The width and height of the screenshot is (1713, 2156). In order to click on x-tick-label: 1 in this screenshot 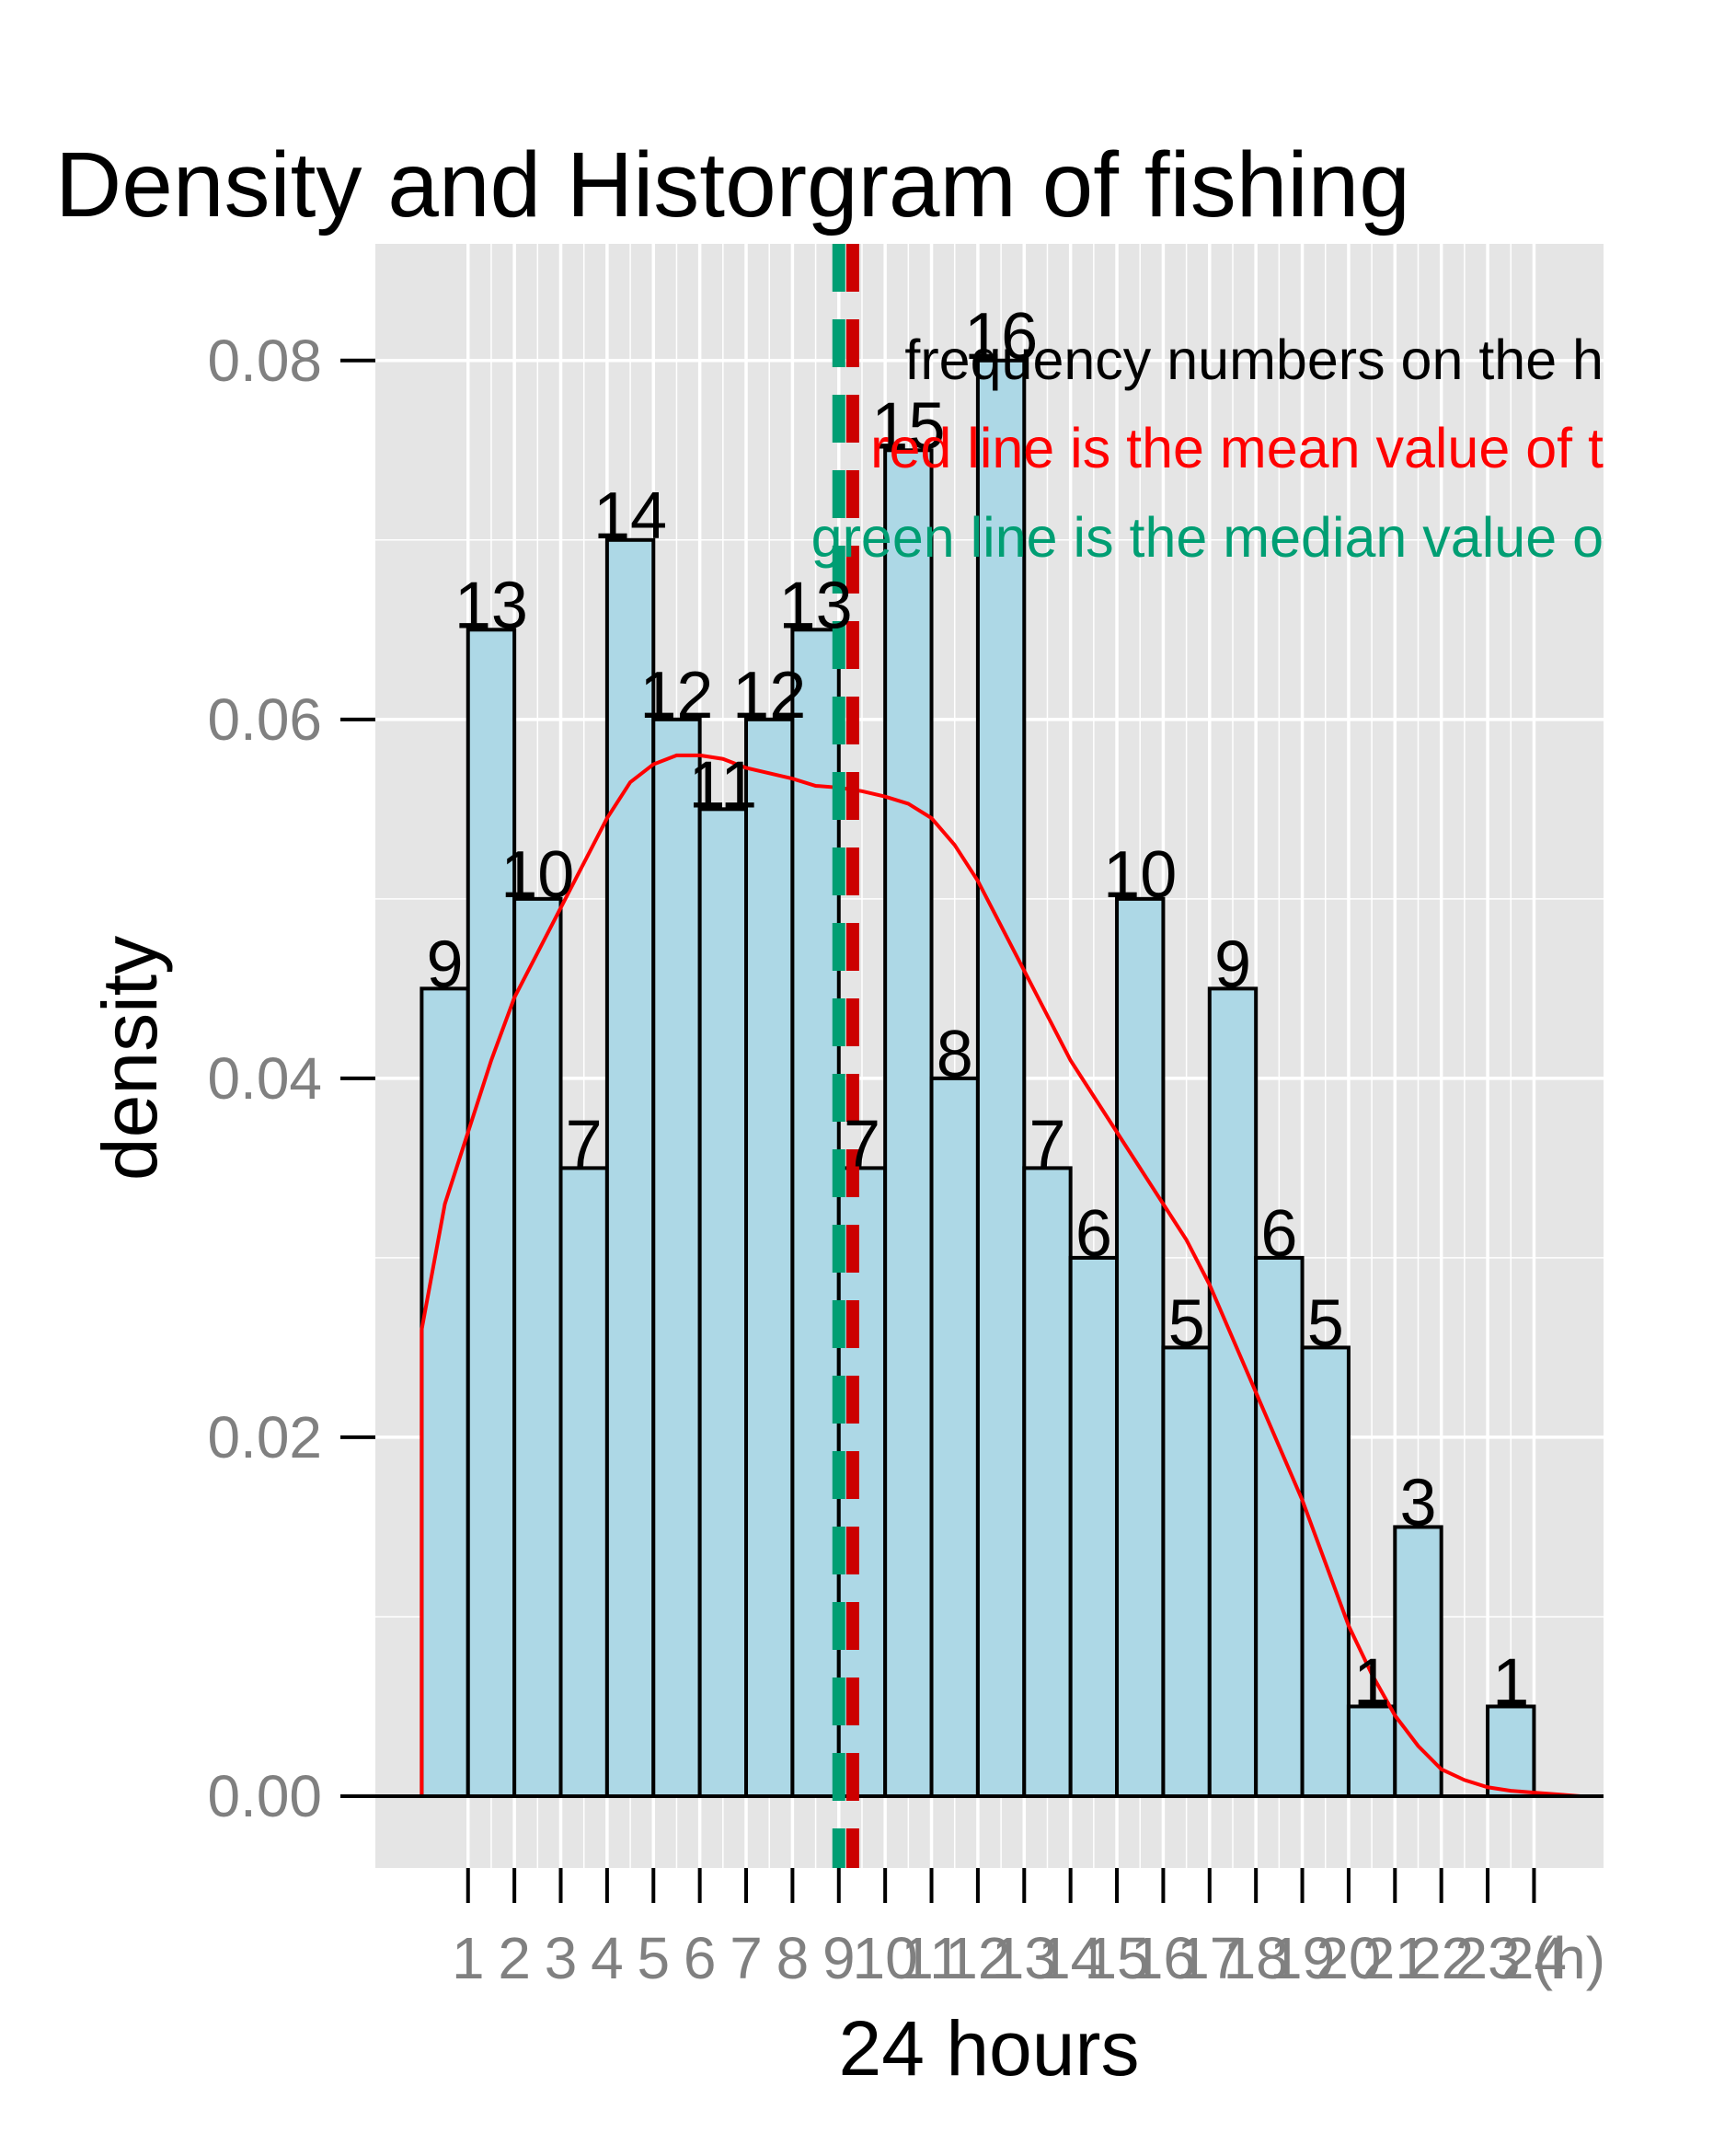, I will do `click(468, 1958)`.